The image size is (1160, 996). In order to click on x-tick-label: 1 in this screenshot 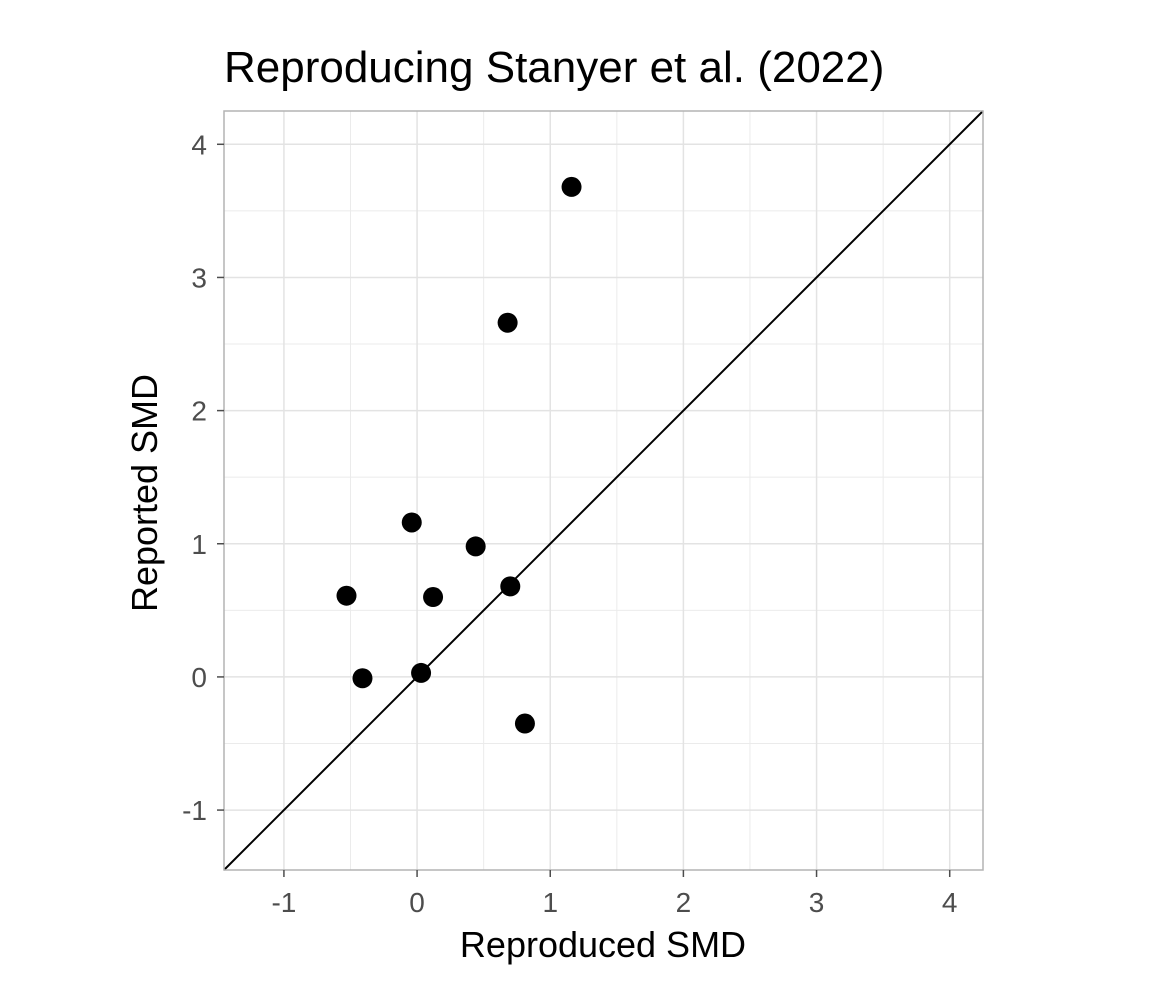, I will do `click(550, 902)`.